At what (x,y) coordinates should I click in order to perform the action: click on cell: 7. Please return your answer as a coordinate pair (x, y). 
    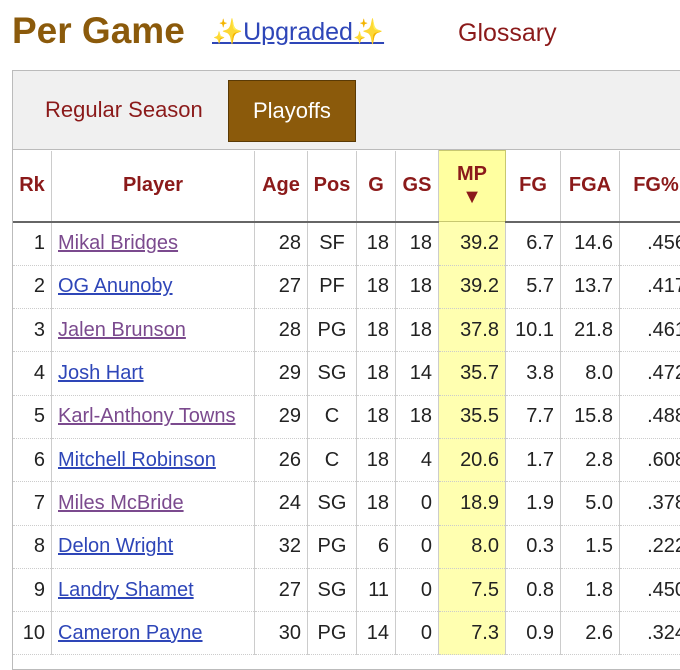
    Looking at the image, I should click on (32, 503).